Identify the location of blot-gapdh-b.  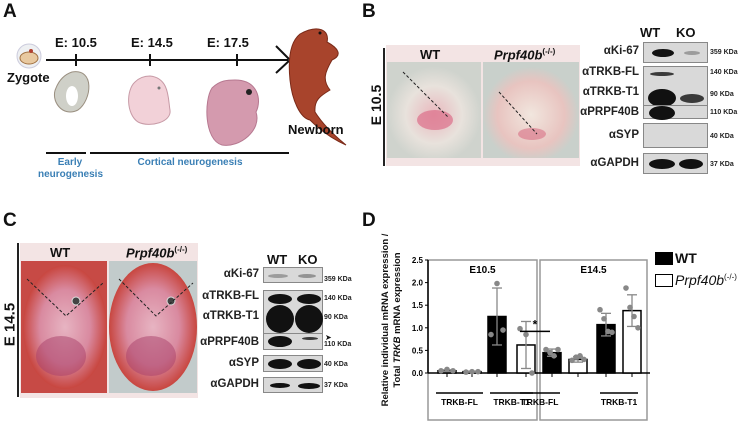
(675, 163).